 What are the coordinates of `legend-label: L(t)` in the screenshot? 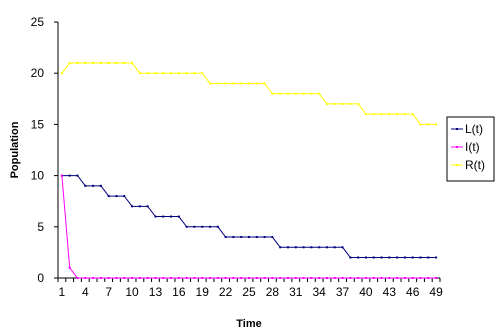 It's located at (474, 129).